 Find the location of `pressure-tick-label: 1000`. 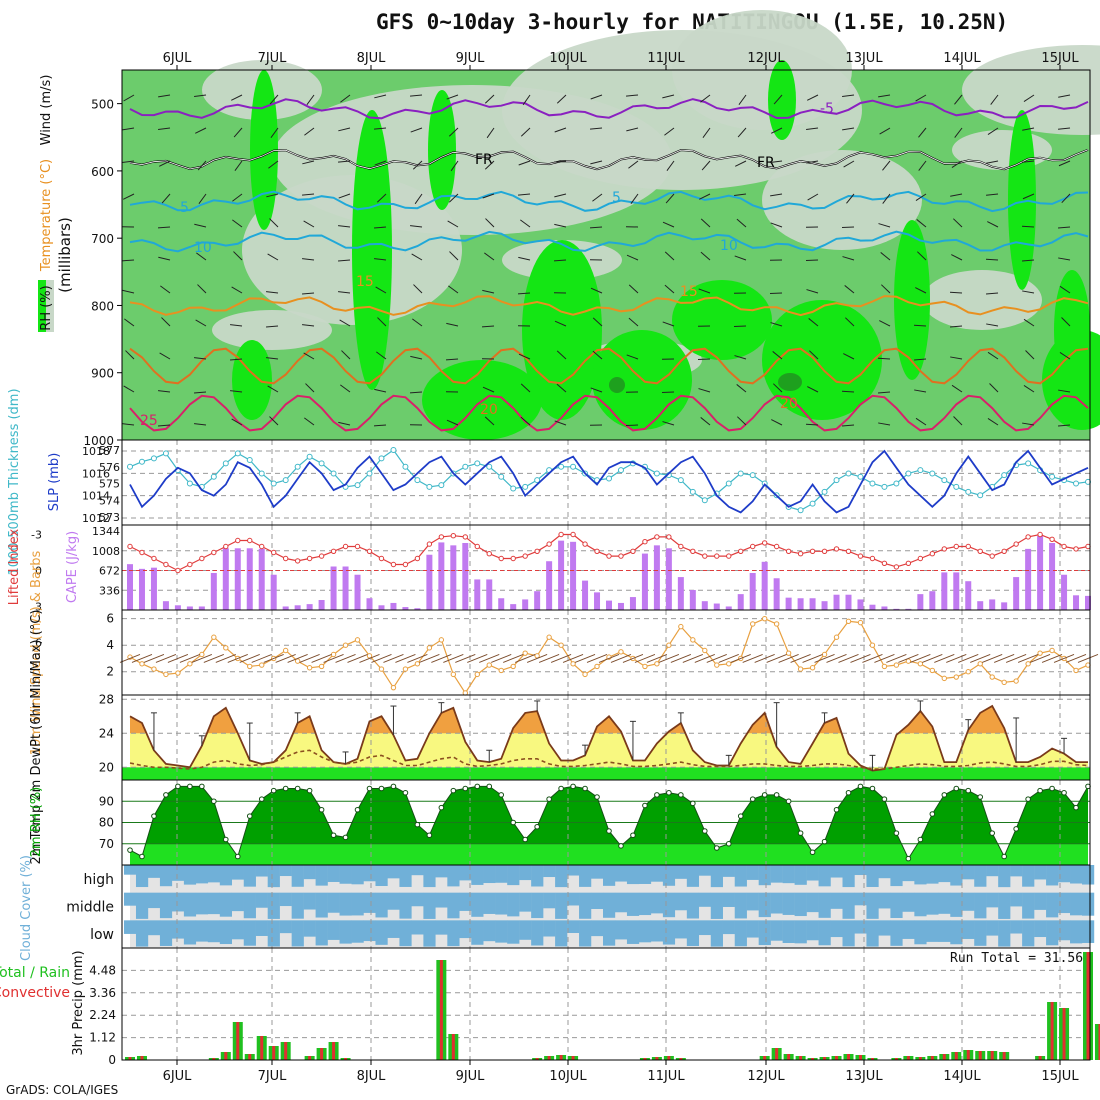

pressure-tick-label: 1000 is located at coordinates (98, 441).